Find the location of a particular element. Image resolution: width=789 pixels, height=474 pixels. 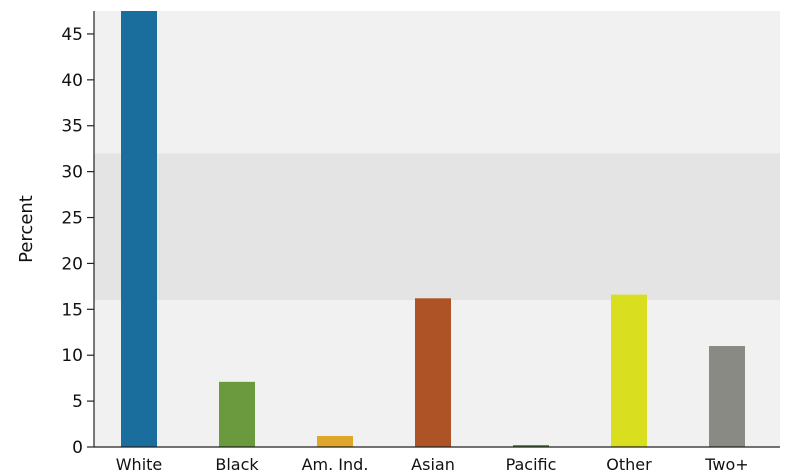

bar-black is located at coordinates (237, 414).